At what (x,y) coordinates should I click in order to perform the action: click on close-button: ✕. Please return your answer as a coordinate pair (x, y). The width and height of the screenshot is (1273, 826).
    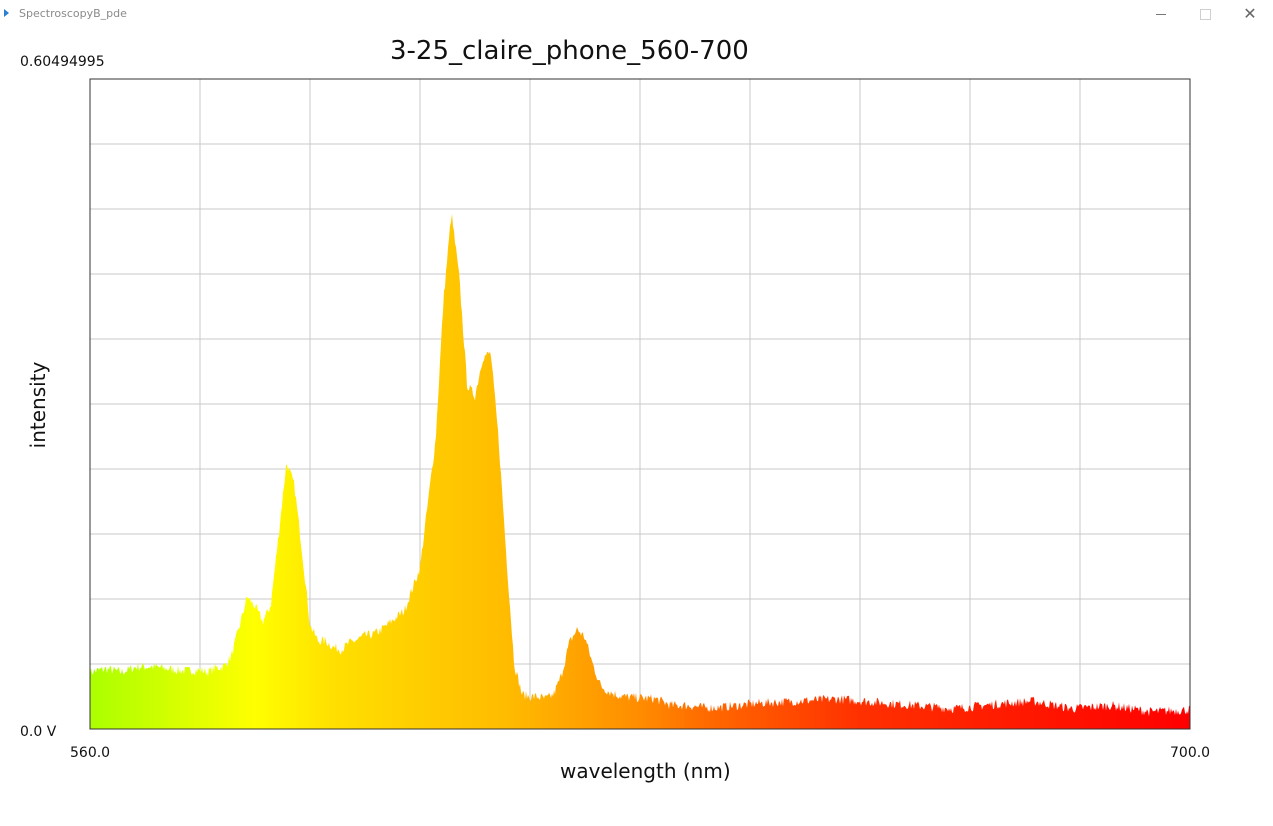
    Looking at the image, I should click on (1250, 14).